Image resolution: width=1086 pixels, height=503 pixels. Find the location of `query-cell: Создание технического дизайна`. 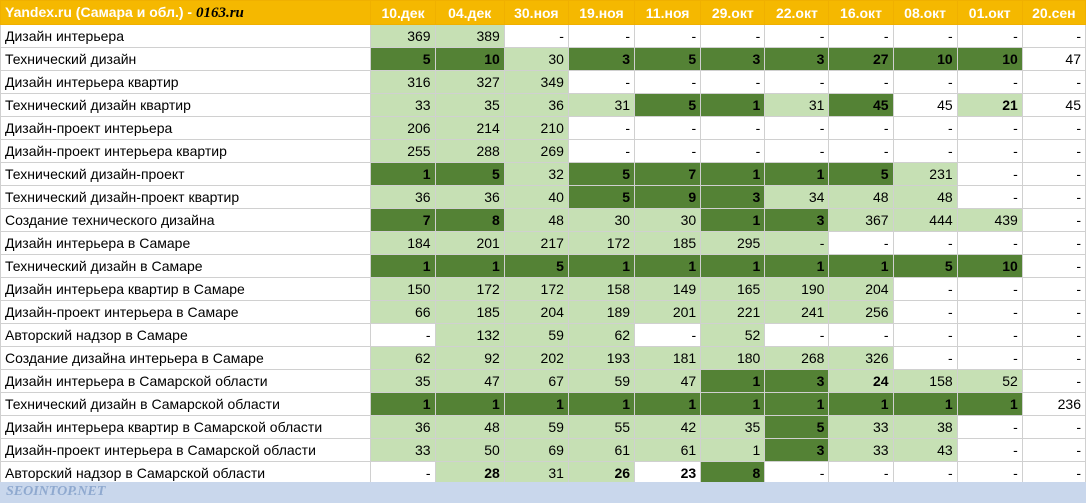

query-cell: Создание технического дизайна is located at coordinates (186, 220).